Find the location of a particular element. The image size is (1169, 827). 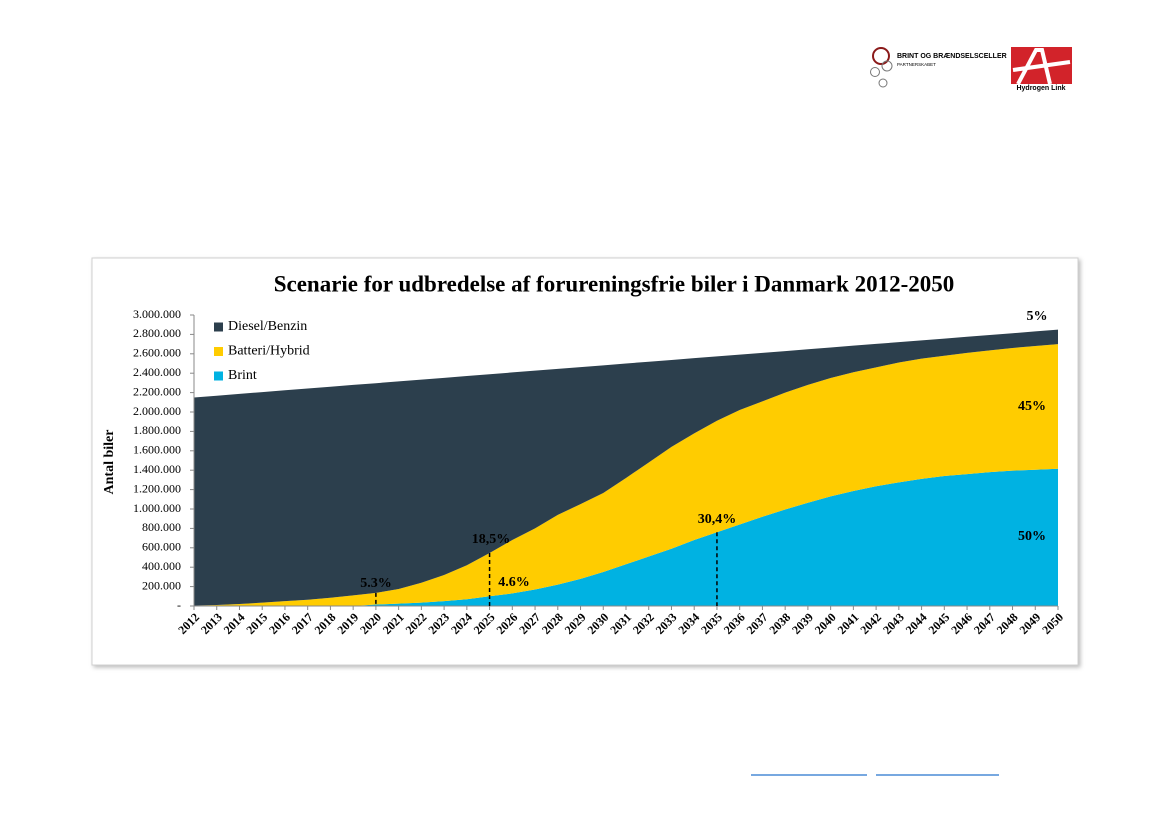

y-tick-label: 2.600.000 is located at coordinates (157, 353).